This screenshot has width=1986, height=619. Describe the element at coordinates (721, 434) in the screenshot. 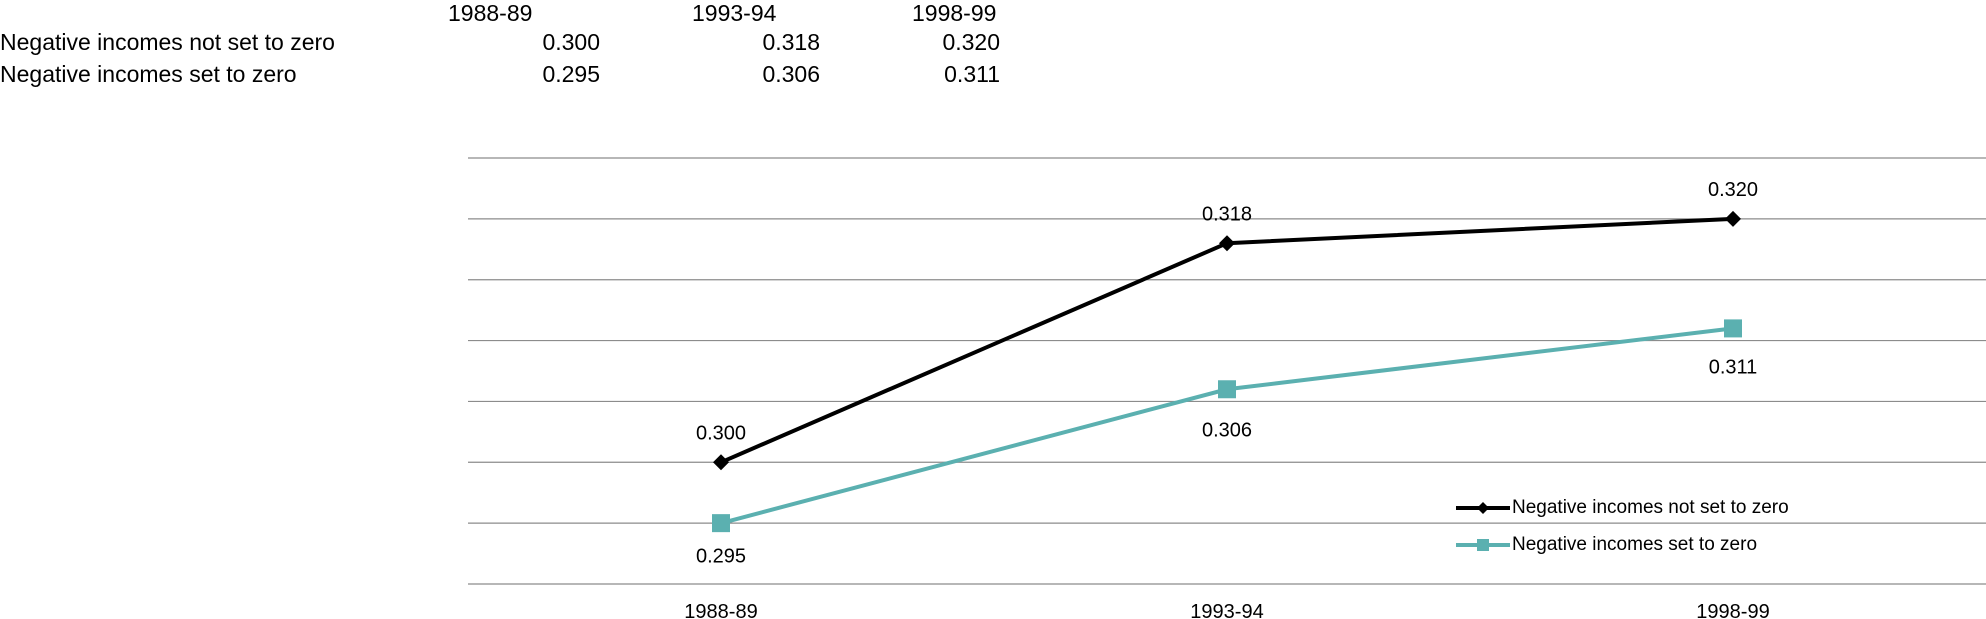

I see `data-label: 0.300` at that location.